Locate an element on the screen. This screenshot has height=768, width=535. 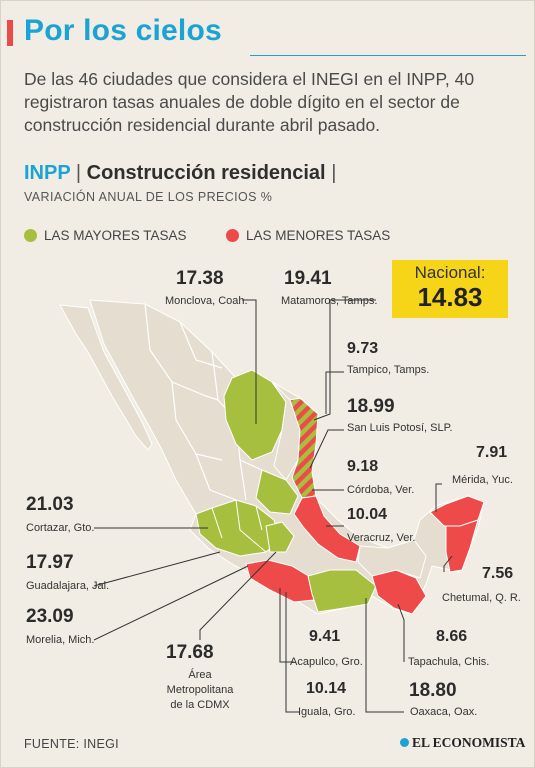
cortazar-value: 21.03 is located at coordinates (50, 504).